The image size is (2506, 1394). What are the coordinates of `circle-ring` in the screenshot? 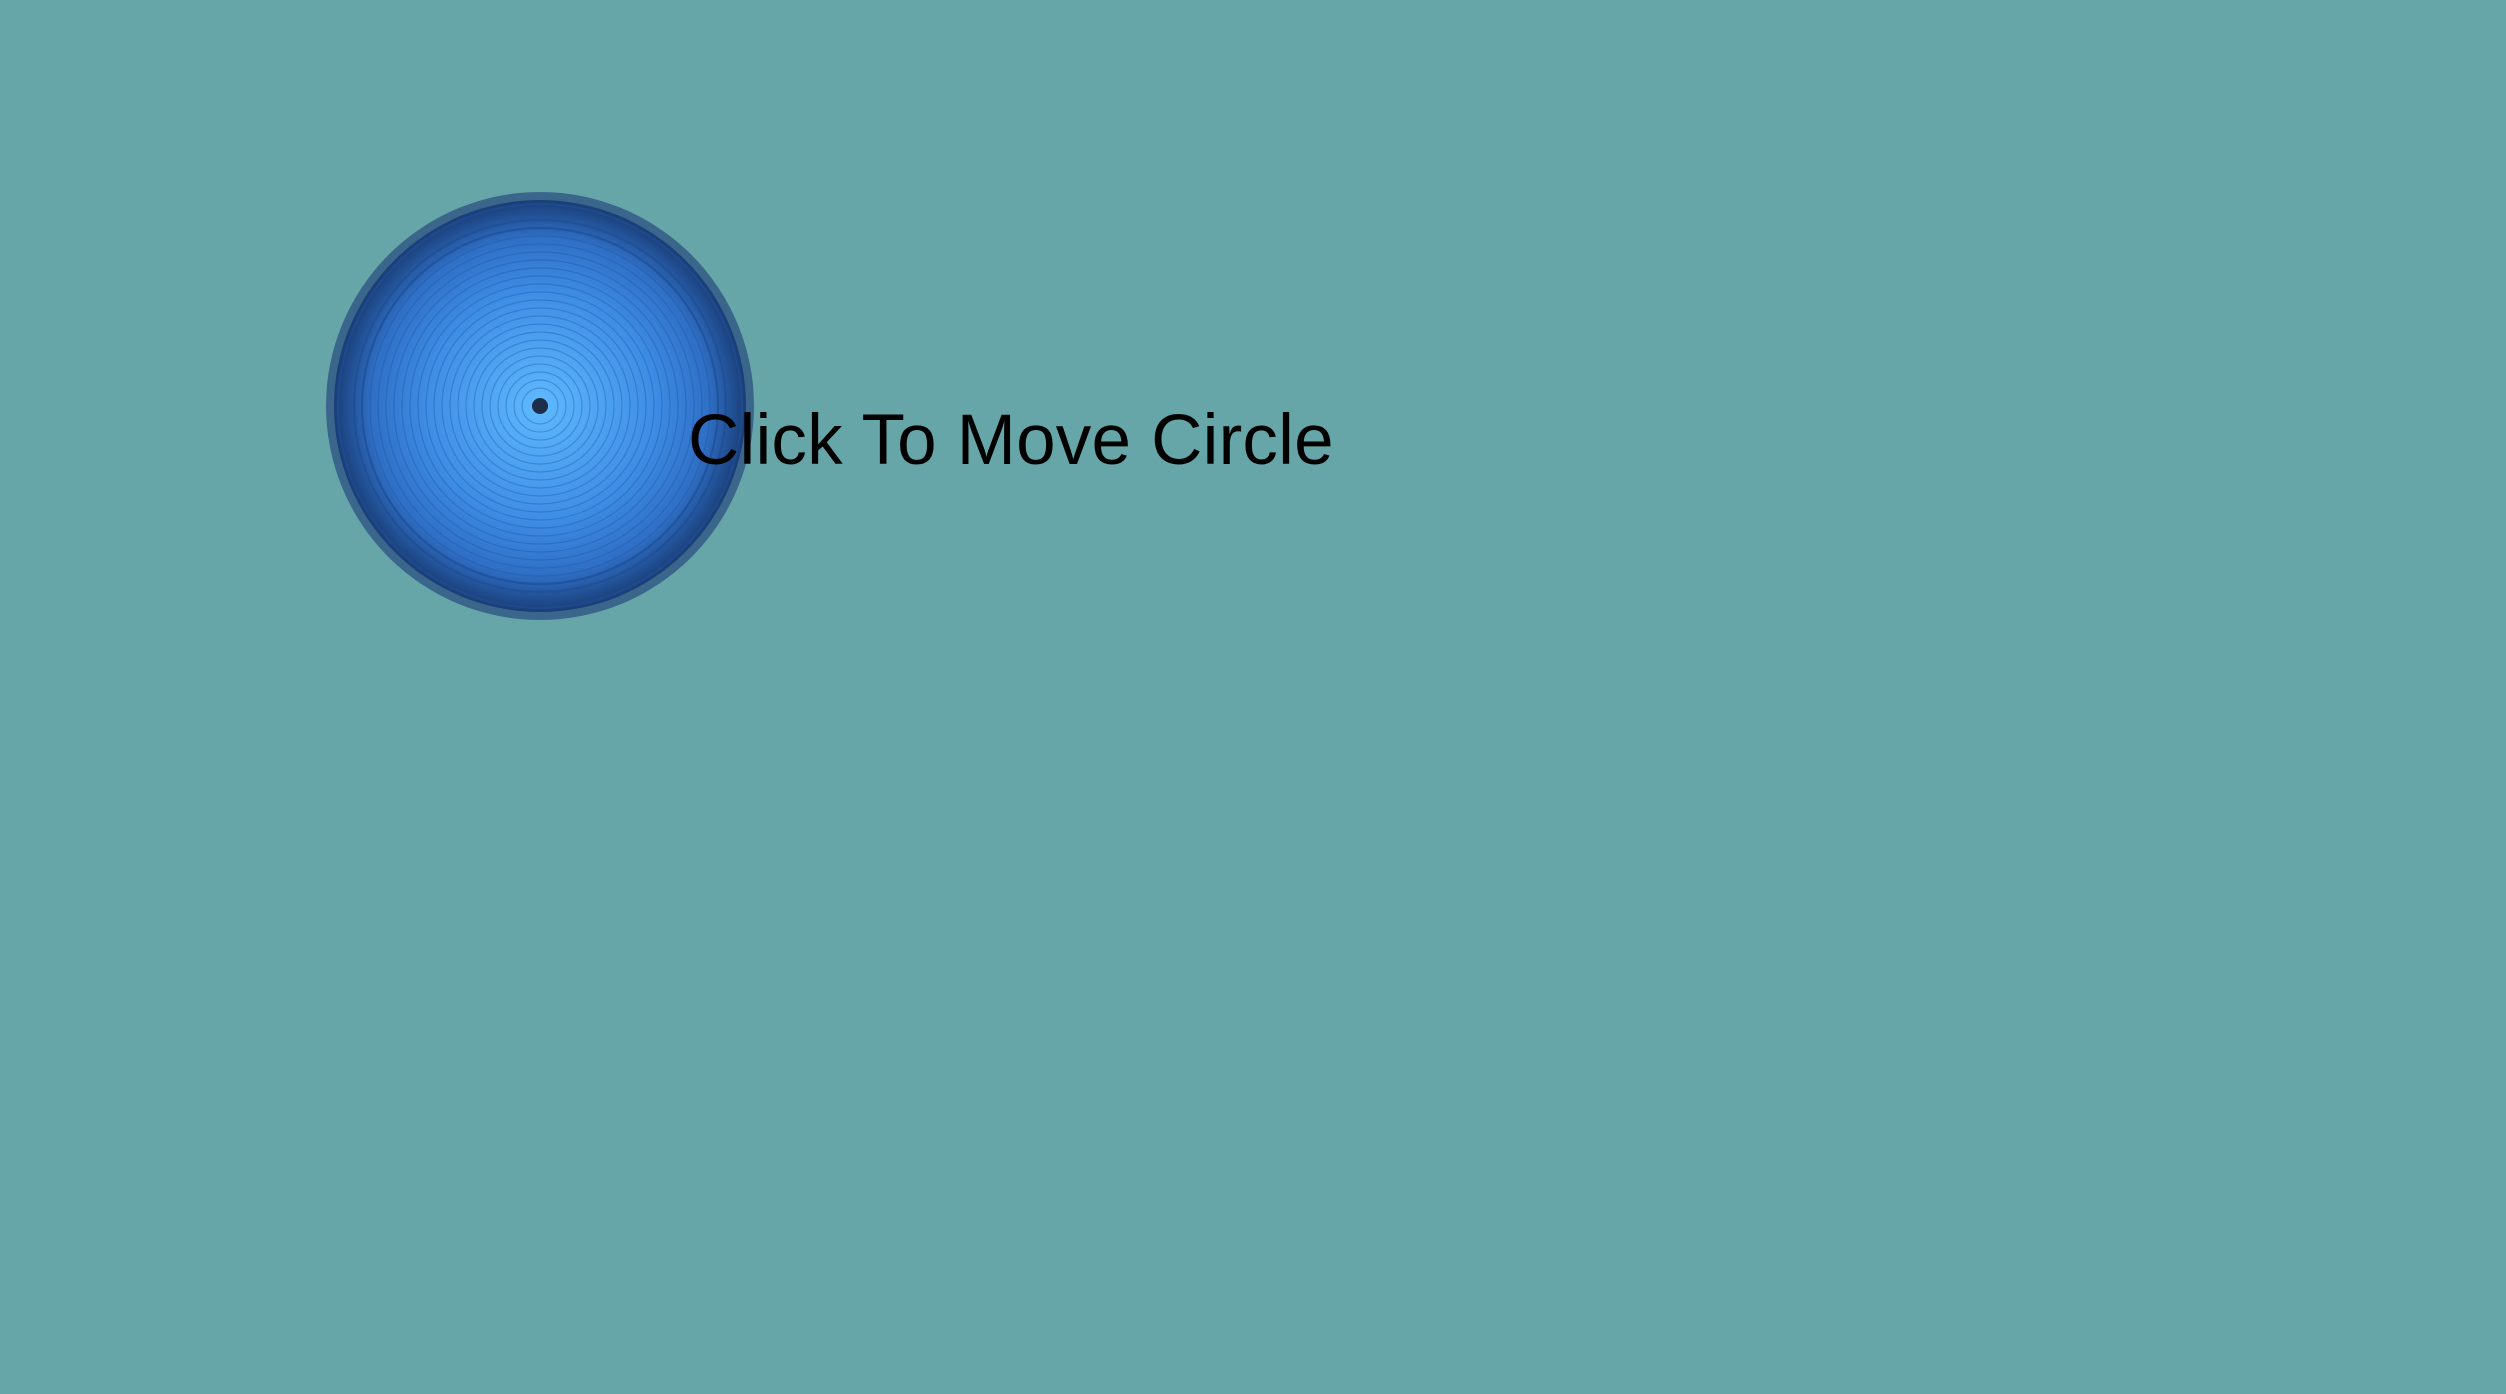 It's located at (540, 406).